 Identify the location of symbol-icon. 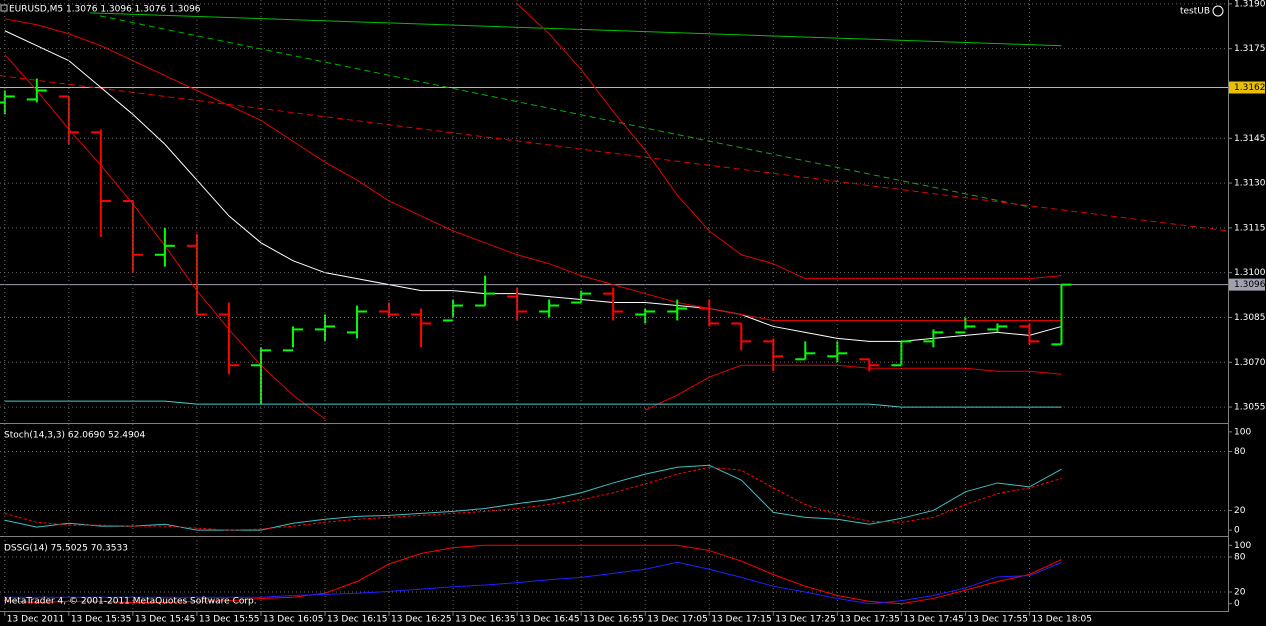
(4, 8).